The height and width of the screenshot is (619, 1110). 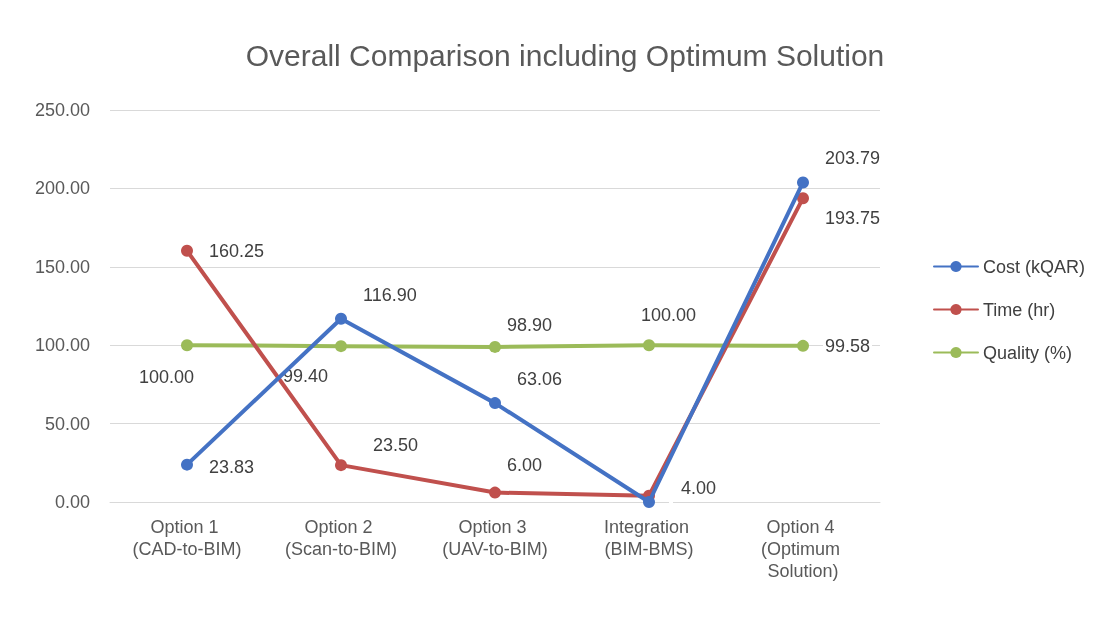 I want to click on data-label: 98.90, so click(x=530, y=324).